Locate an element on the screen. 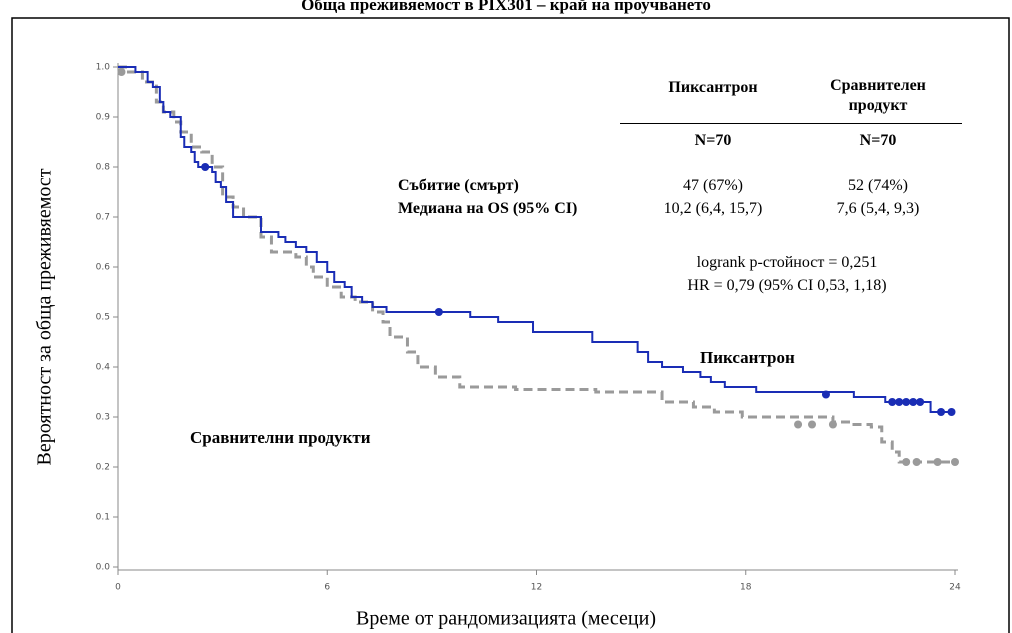  x-axis-label: Време от рандомизацията (месеци) is located at coordinates (506, 619).